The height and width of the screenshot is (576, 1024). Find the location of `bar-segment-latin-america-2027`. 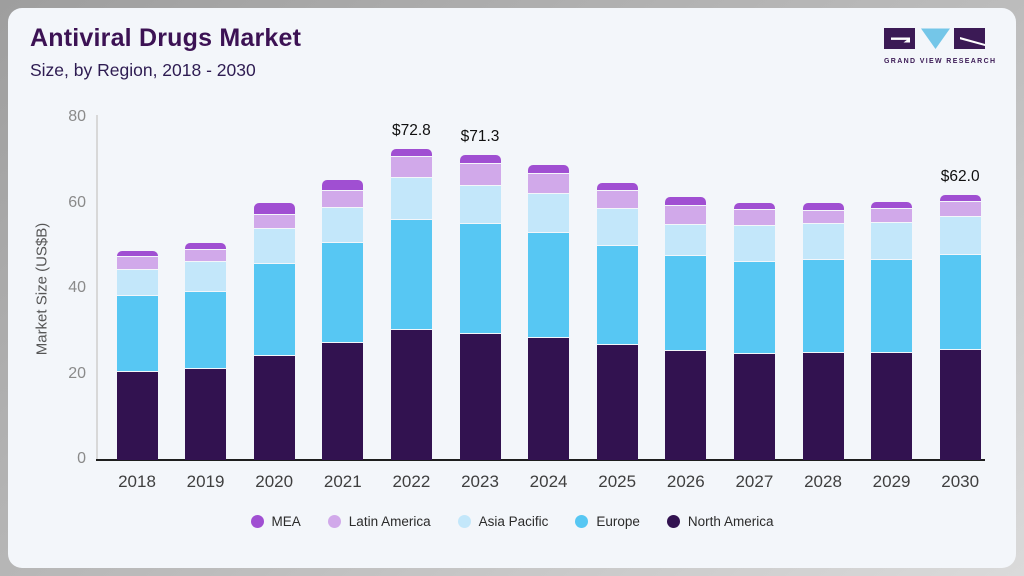

bar-segment-latin-america-2027 is located at coordinates (754, 218).